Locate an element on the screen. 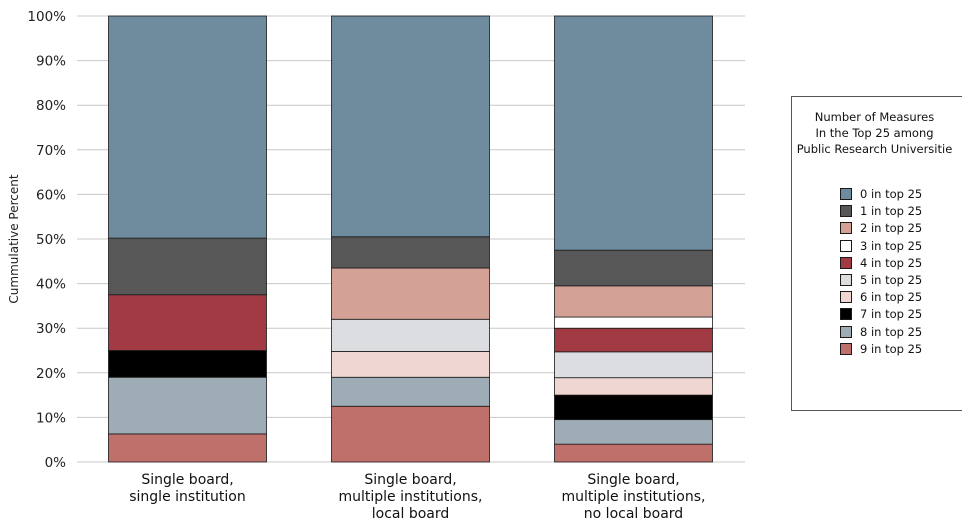 This screenshot has height=531, width=962. y-tick-label: 50% is located at coordinates (51, 240).